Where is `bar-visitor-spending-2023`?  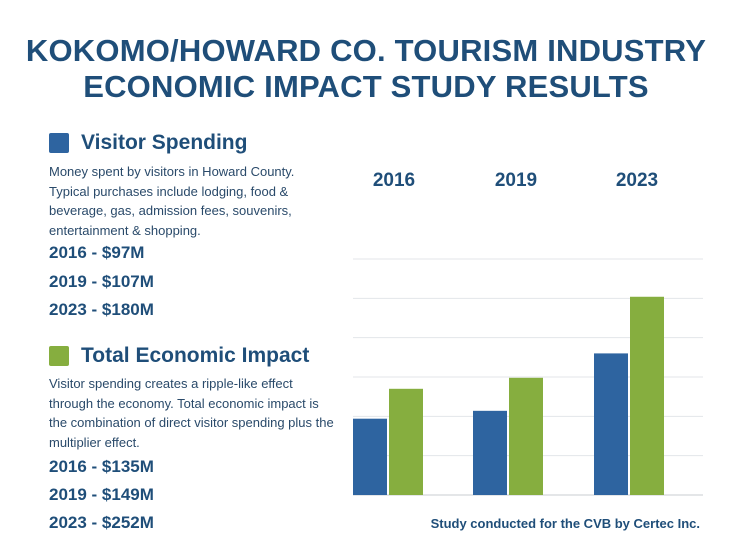
bar-visitor-spending-2023 is located at coordinates (611, 424).